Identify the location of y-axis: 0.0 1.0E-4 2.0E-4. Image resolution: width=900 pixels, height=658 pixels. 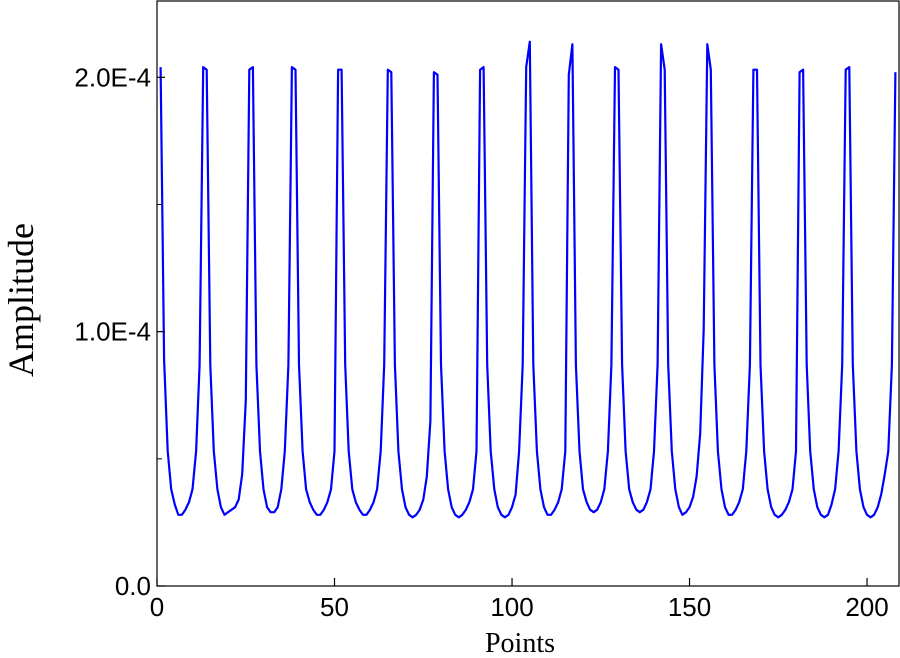
(119, 331).